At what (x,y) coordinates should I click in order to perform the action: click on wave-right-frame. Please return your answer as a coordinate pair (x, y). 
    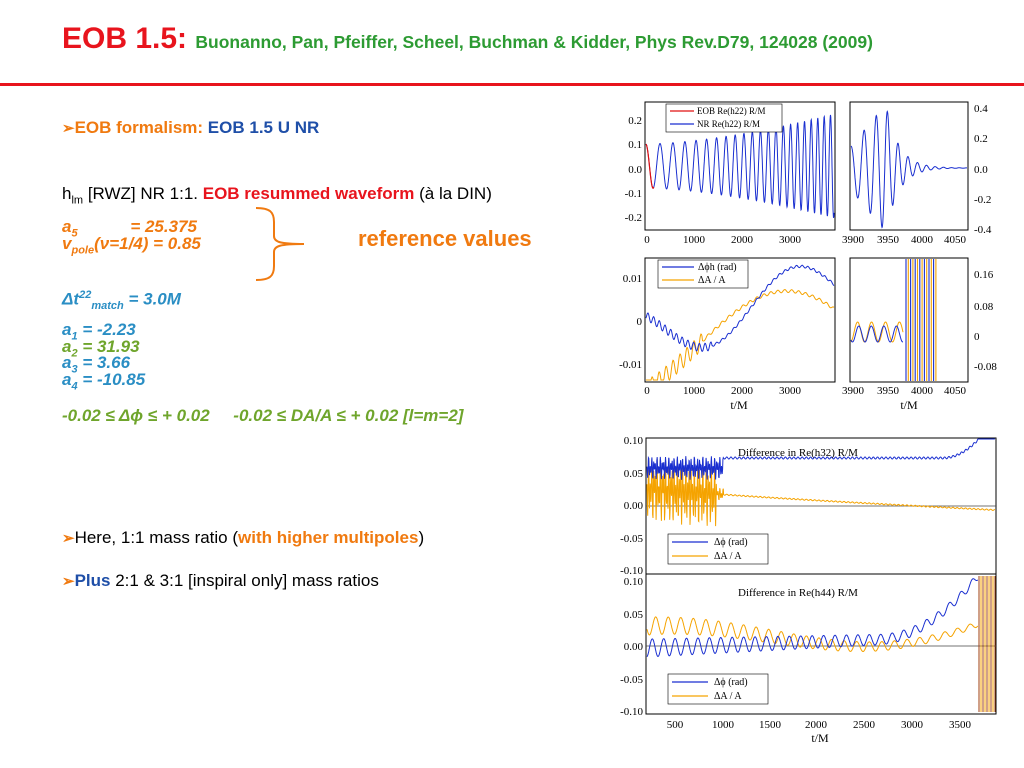
    Looking at the image, I should click on (909, 166).